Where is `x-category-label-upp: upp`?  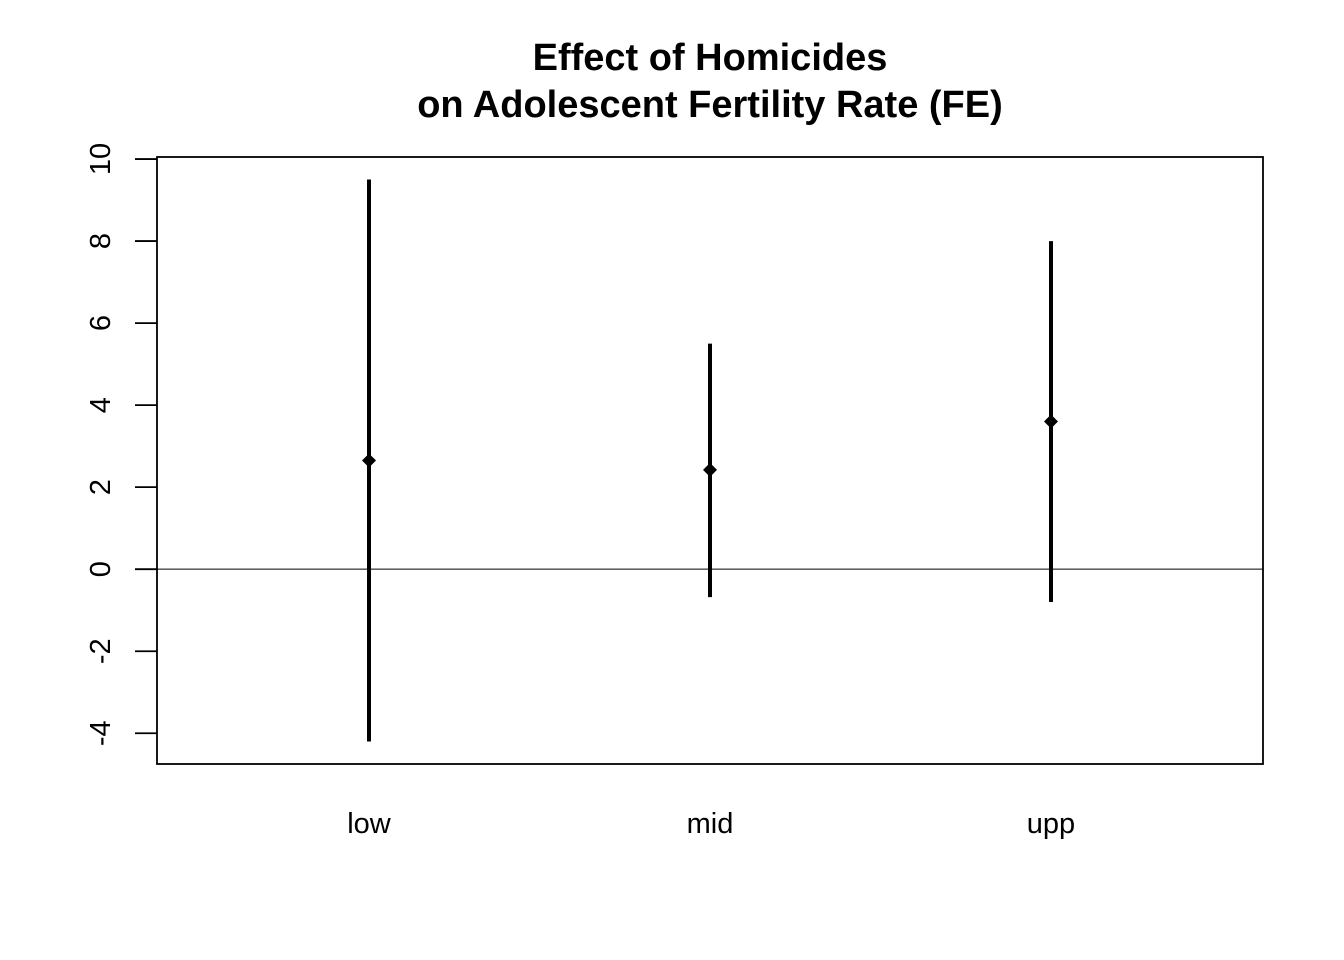
x-category-label-upp: upp is located at coordinates (1051, 824).